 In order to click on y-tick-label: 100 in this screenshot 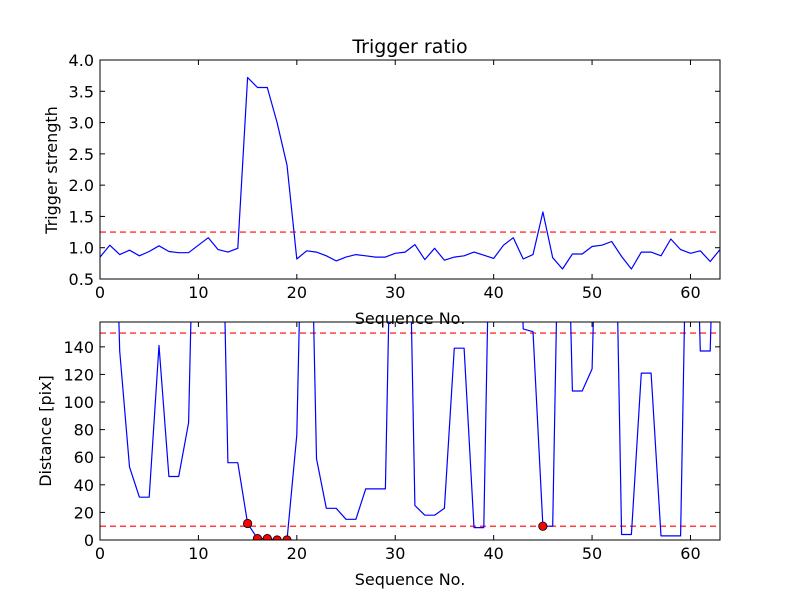, I will do `click(78, 402)`.